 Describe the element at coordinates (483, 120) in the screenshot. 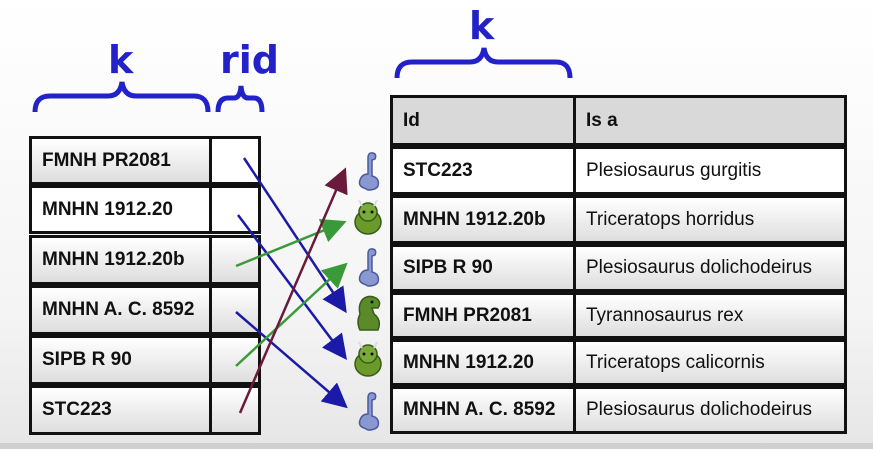

I see `header-id: Id` at that location.